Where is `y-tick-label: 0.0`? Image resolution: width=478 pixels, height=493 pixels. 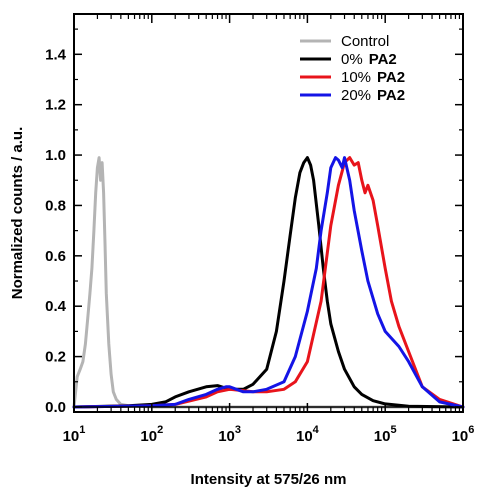
y-tick-label: 0.0 is located at coordinates (55, 407).